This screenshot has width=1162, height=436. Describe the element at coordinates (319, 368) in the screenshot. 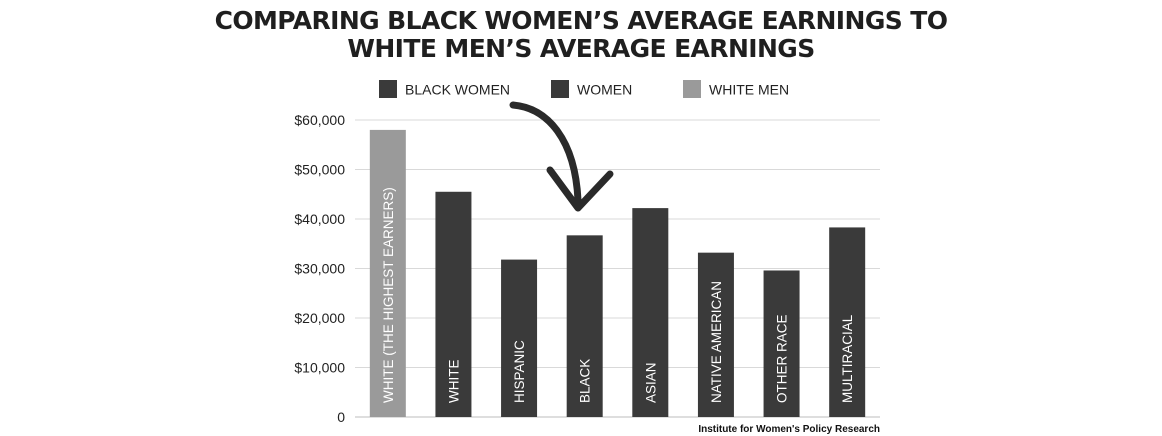

I see `y-tick-label: $10,000` at that location.